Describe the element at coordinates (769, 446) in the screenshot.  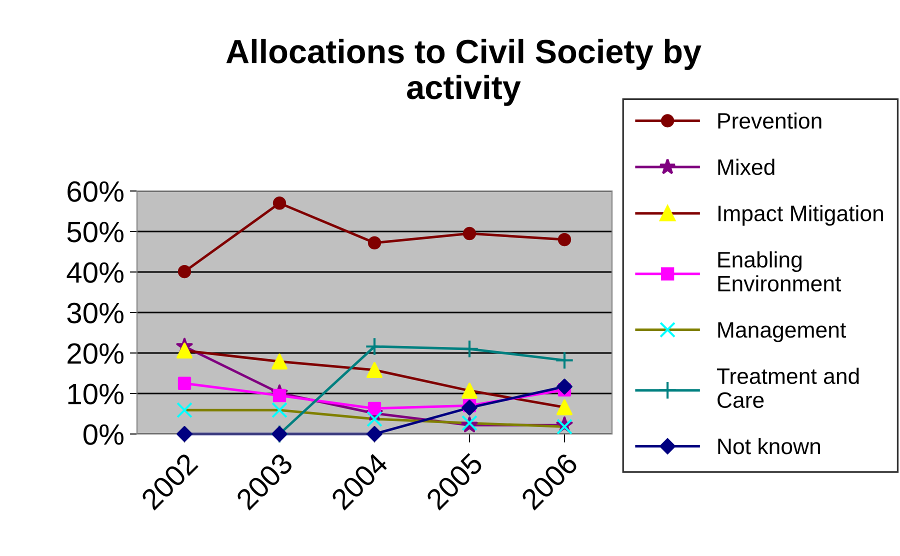
I see `legend-label: Not known` at that location.